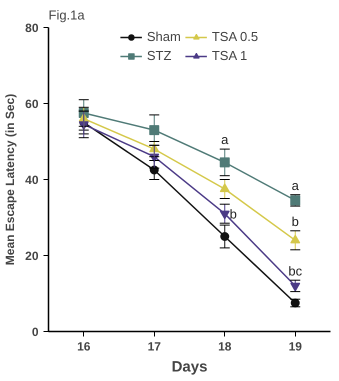 The height and width of the screenshot is (381, 339). Describe the element at coordinates (163, 36) in the screenshot. I see `legend-label: Sham` at that location.